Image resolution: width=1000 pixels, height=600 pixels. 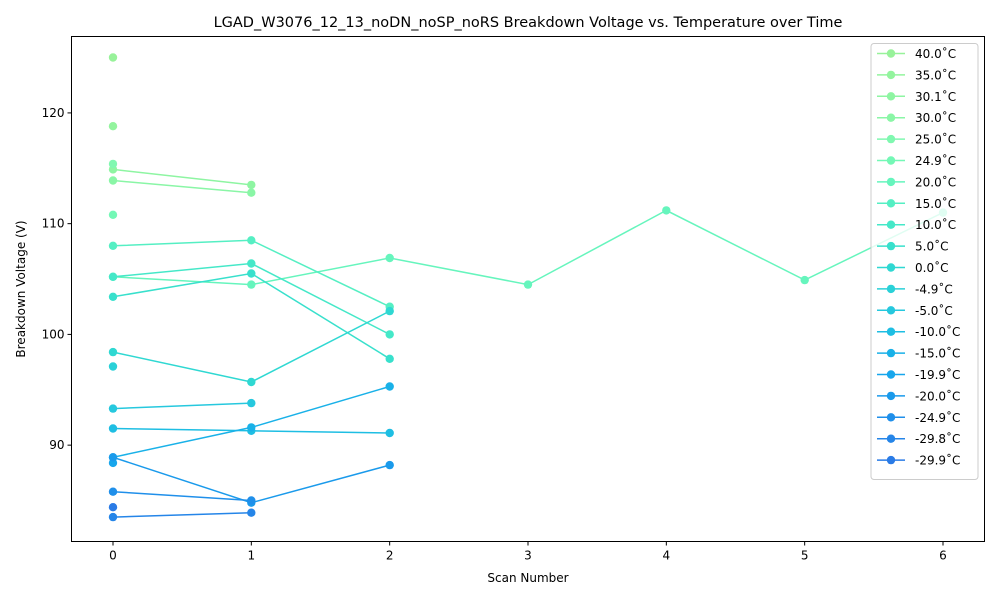 What do you see at coordinates (21, 288) in the screenshot?
I see `y-axis-label: Breakdown Voltage (V)` at bounding box center [21, 288].